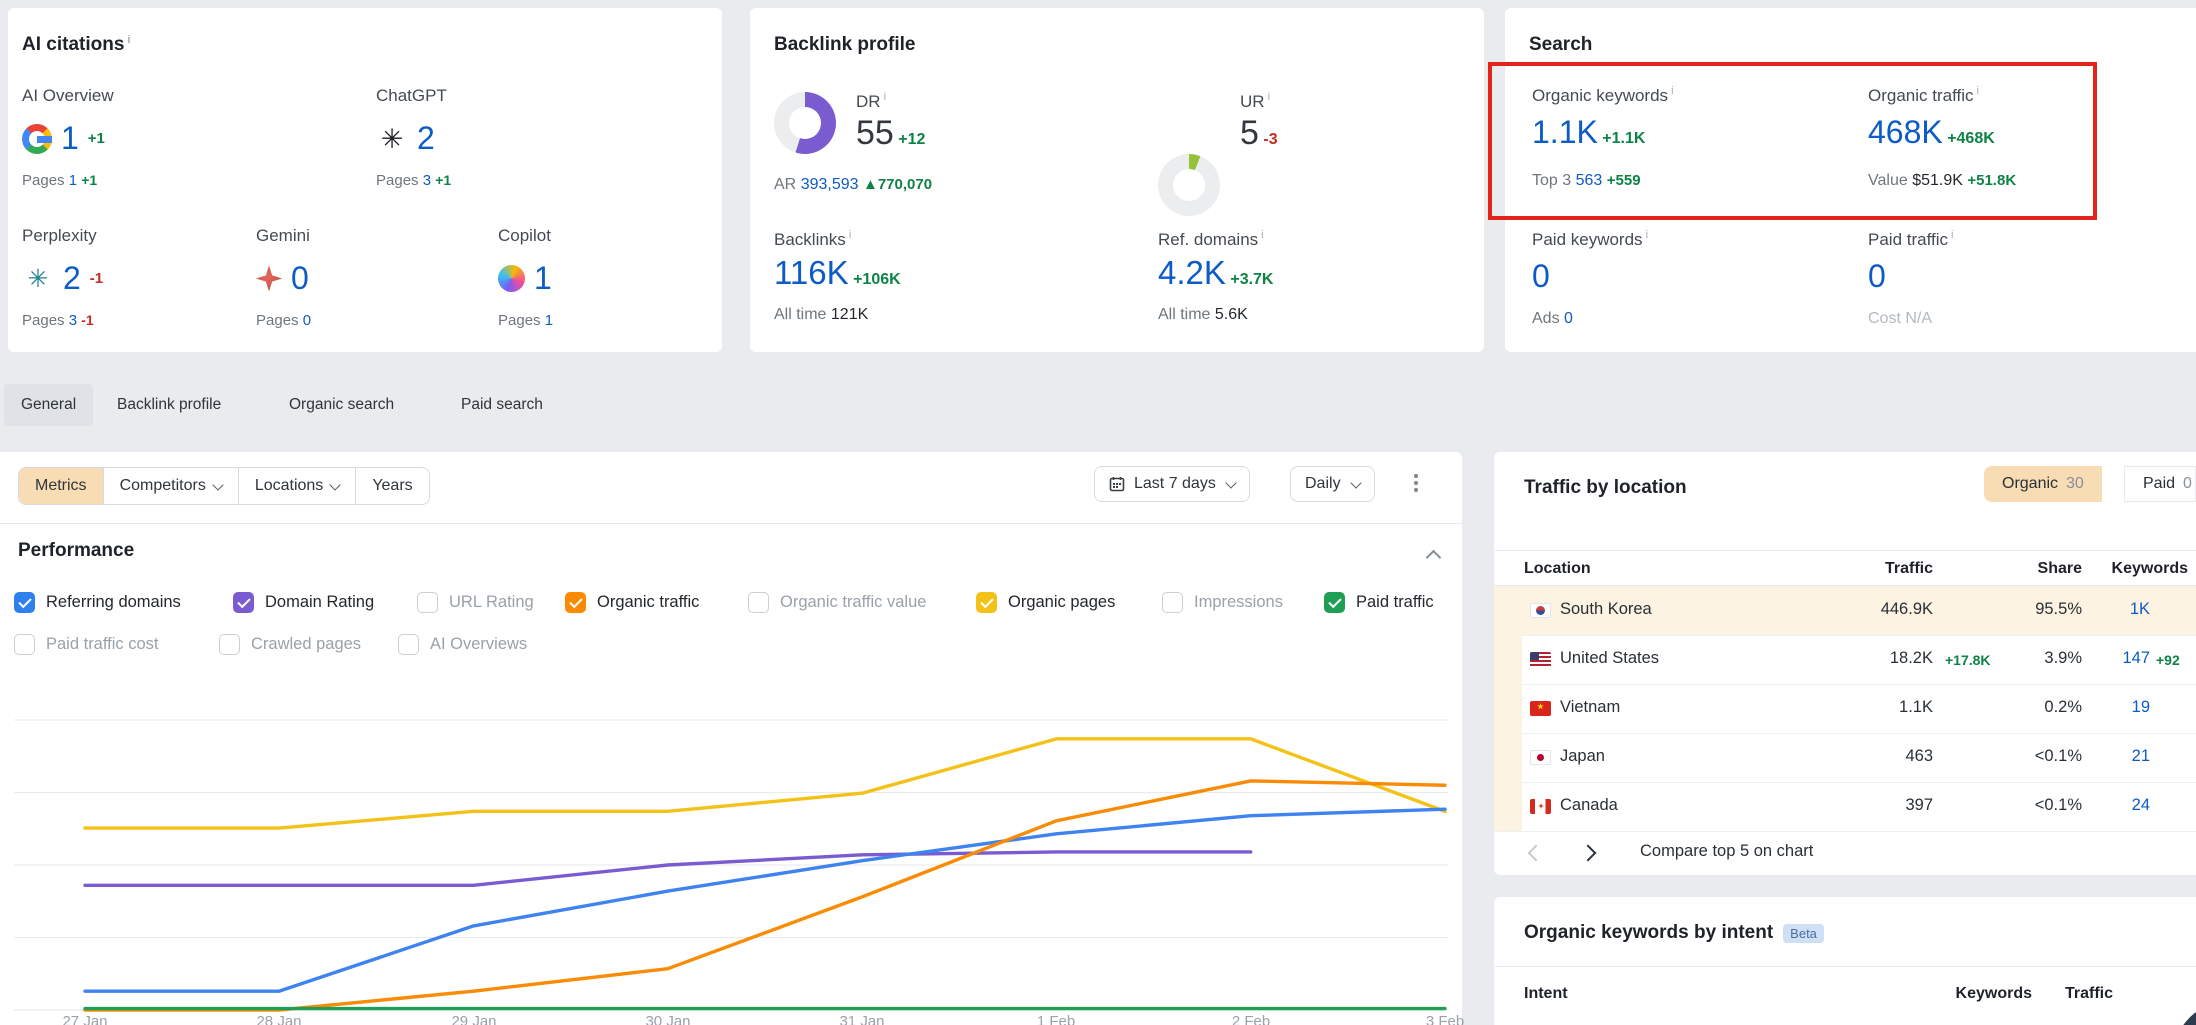 This screenshot has height=1025, width=2196. What do you see at coordinates (70, 138) in the screenshot?
I see `ai-overview-value: 1` at bounding box center [70, 138].